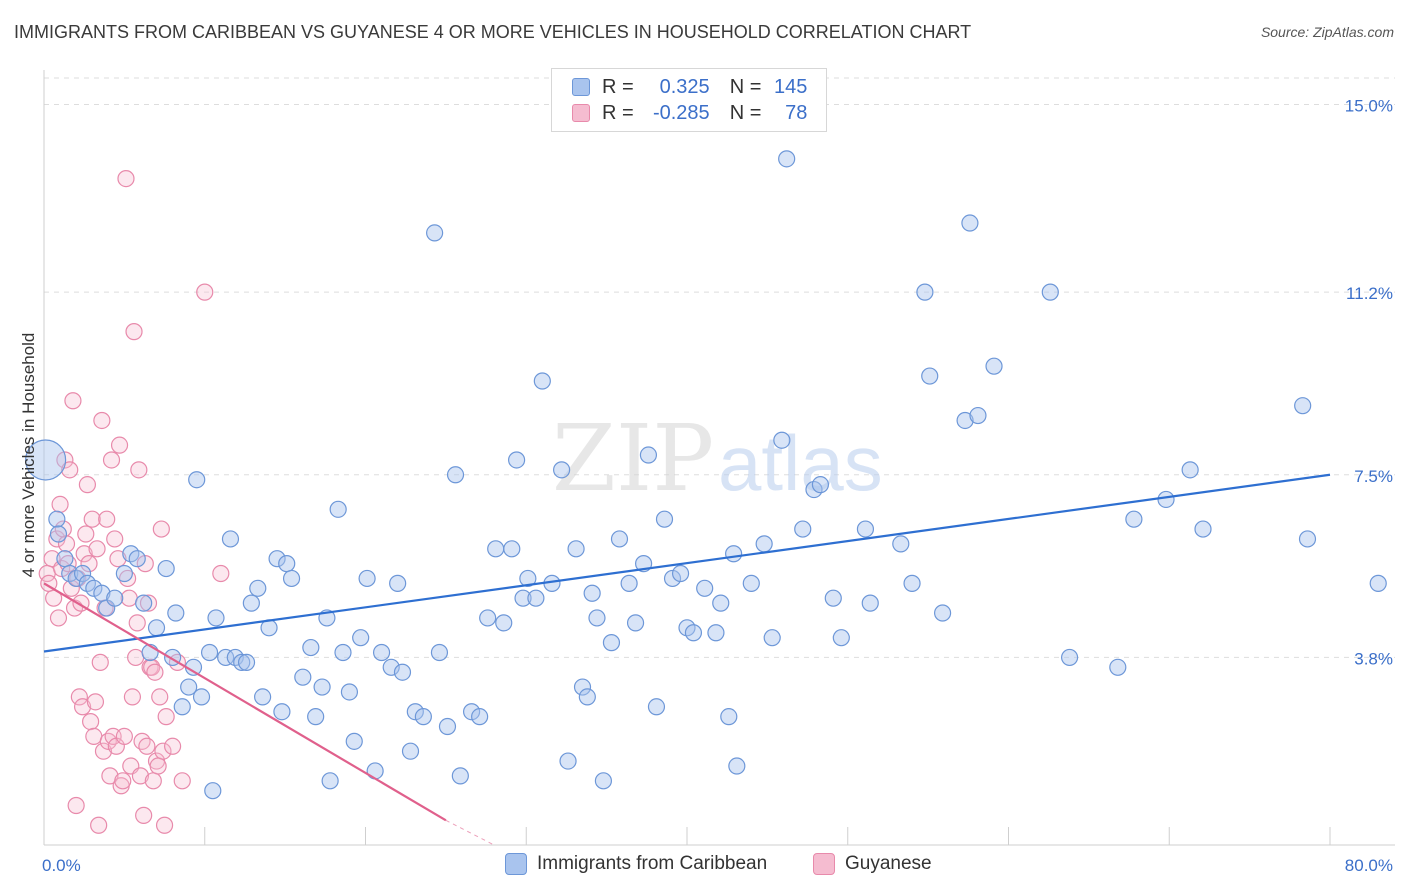 The width and height of the screenshot is (1406, 892). What do you see at coordinates (633, 458) in the screenshot?
I see `watermark-zip: ZIP` at bounding box center [633, 458].